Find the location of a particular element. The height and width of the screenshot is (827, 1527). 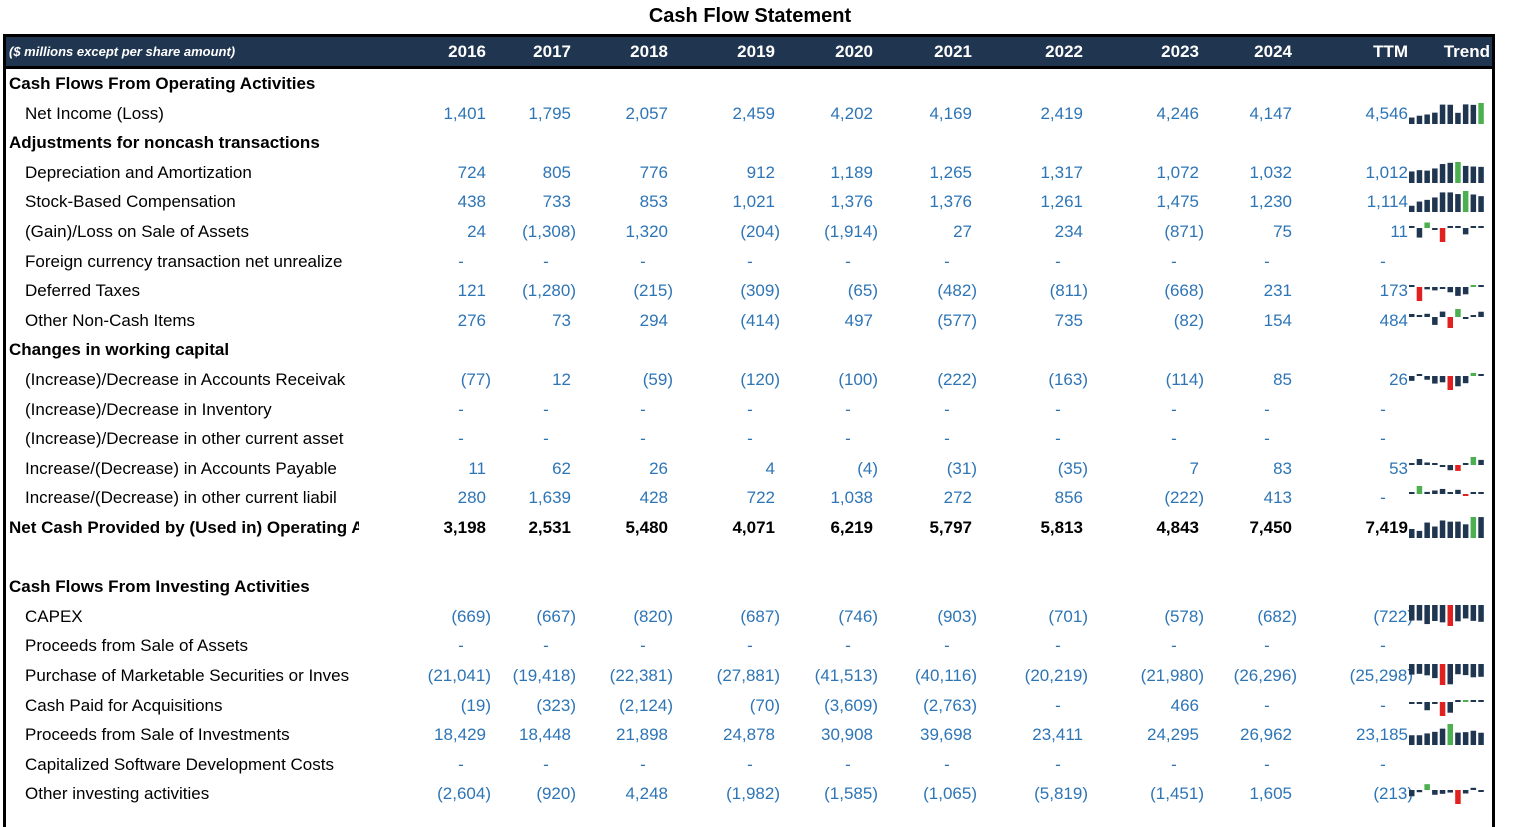

row-label: Proceeds from Sale of Assets is located at coordinates (136, 646).